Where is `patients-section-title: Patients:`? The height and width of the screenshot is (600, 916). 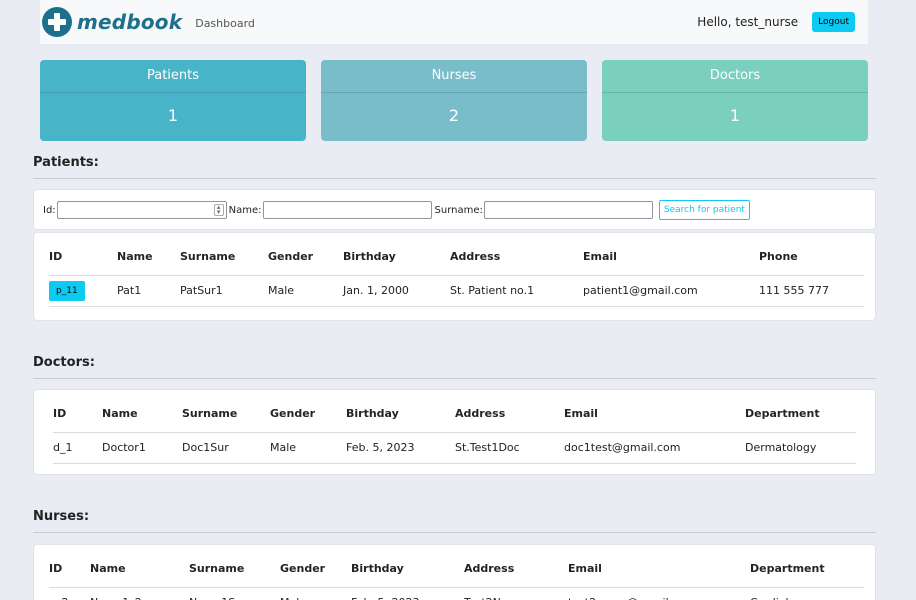 patients-section-title: Patients: is located at coordinates (66, 162).